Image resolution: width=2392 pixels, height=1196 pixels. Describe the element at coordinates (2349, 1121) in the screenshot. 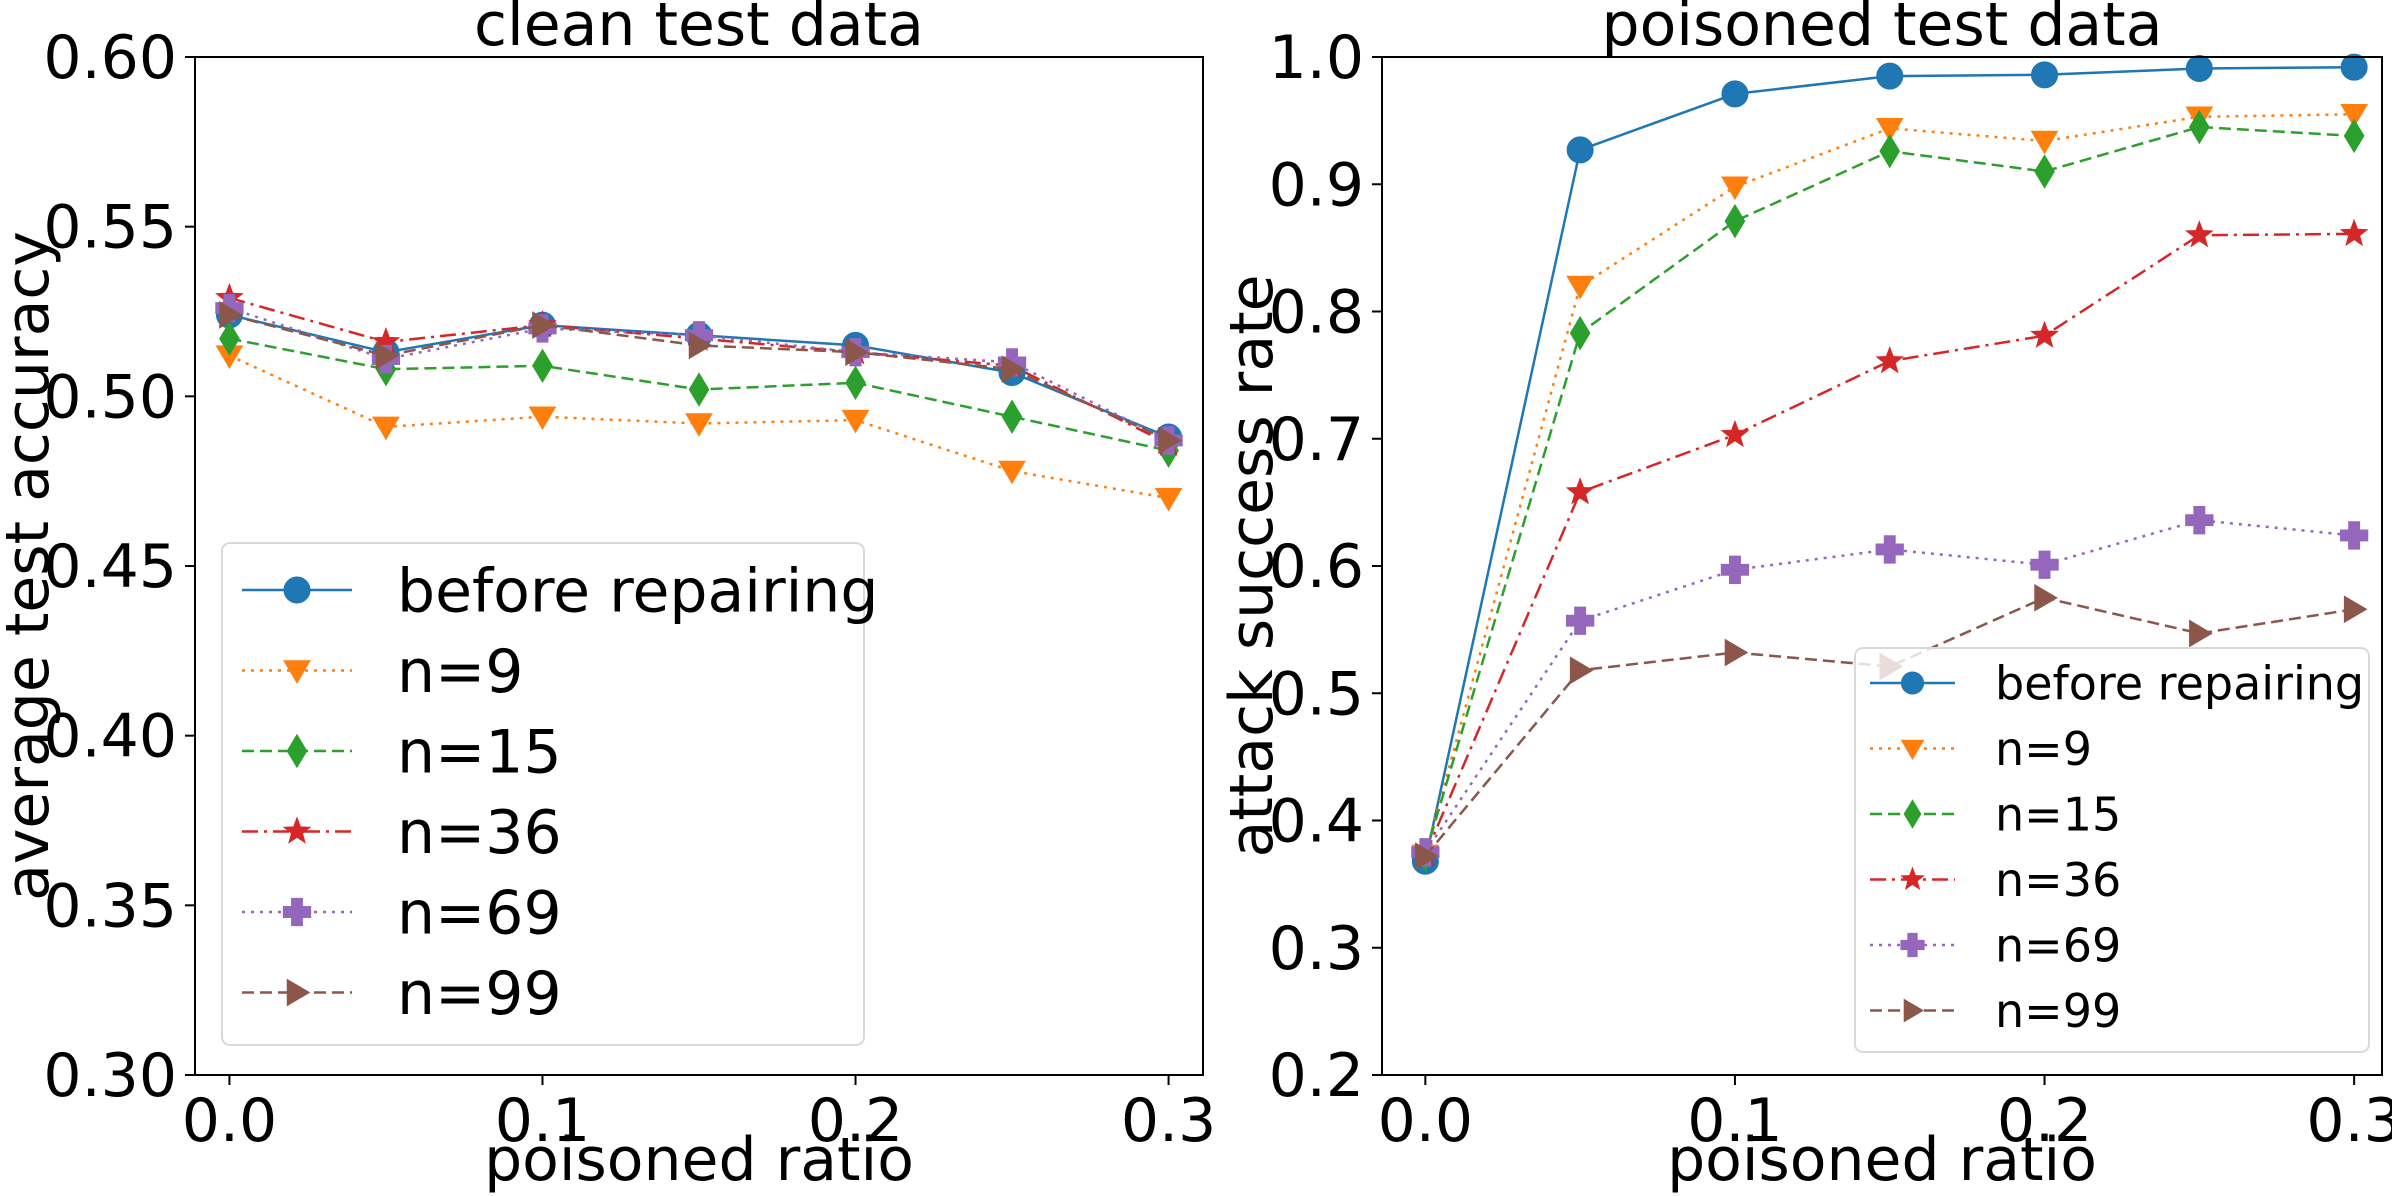

I see `plot2-x-tick-label: 0.3` at that location.